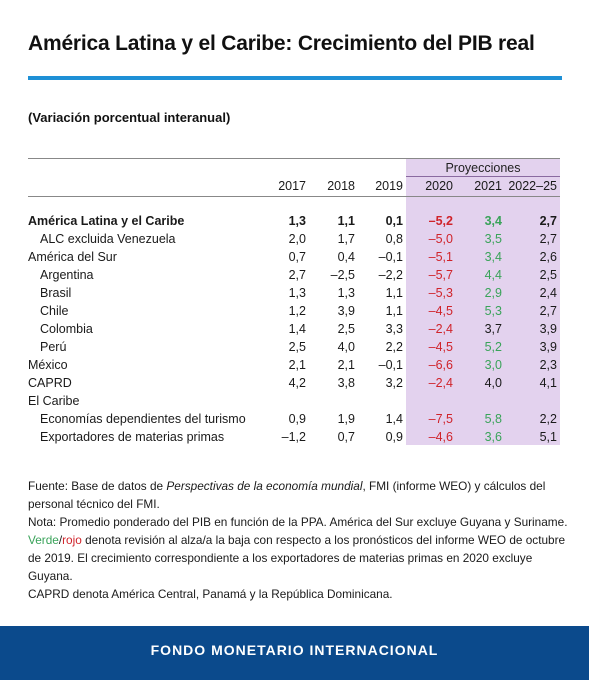 Image resolution: width=589 pixels, height=680 pixels. I want to click on cell-2020: –5,2, so click(440, 221).